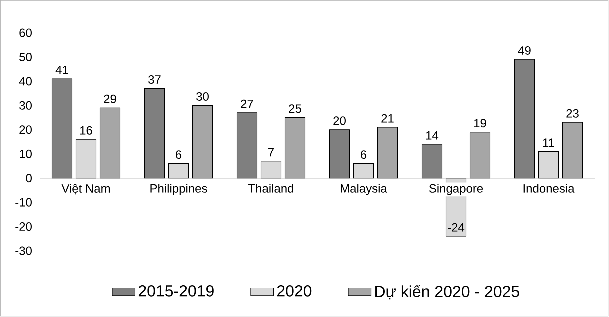 This screenshot has height=317, width=609. I want to click on data-label: 49, so click(524, 50).